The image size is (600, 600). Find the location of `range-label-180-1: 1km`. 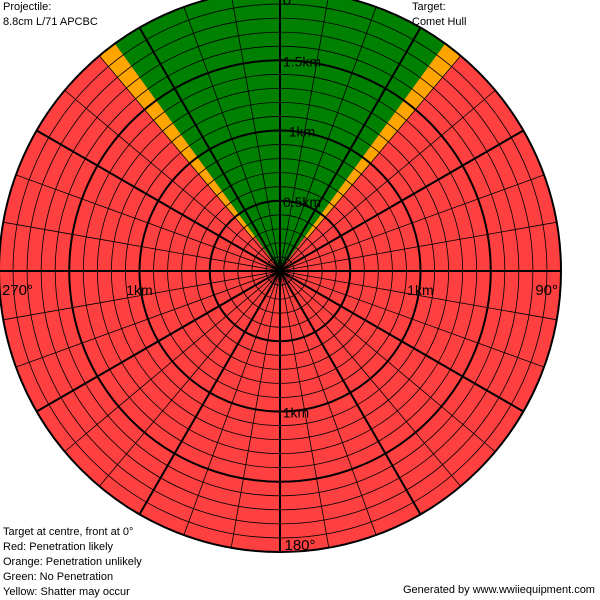

range-label-180-1: 1km is located at coordinates (296, 413).